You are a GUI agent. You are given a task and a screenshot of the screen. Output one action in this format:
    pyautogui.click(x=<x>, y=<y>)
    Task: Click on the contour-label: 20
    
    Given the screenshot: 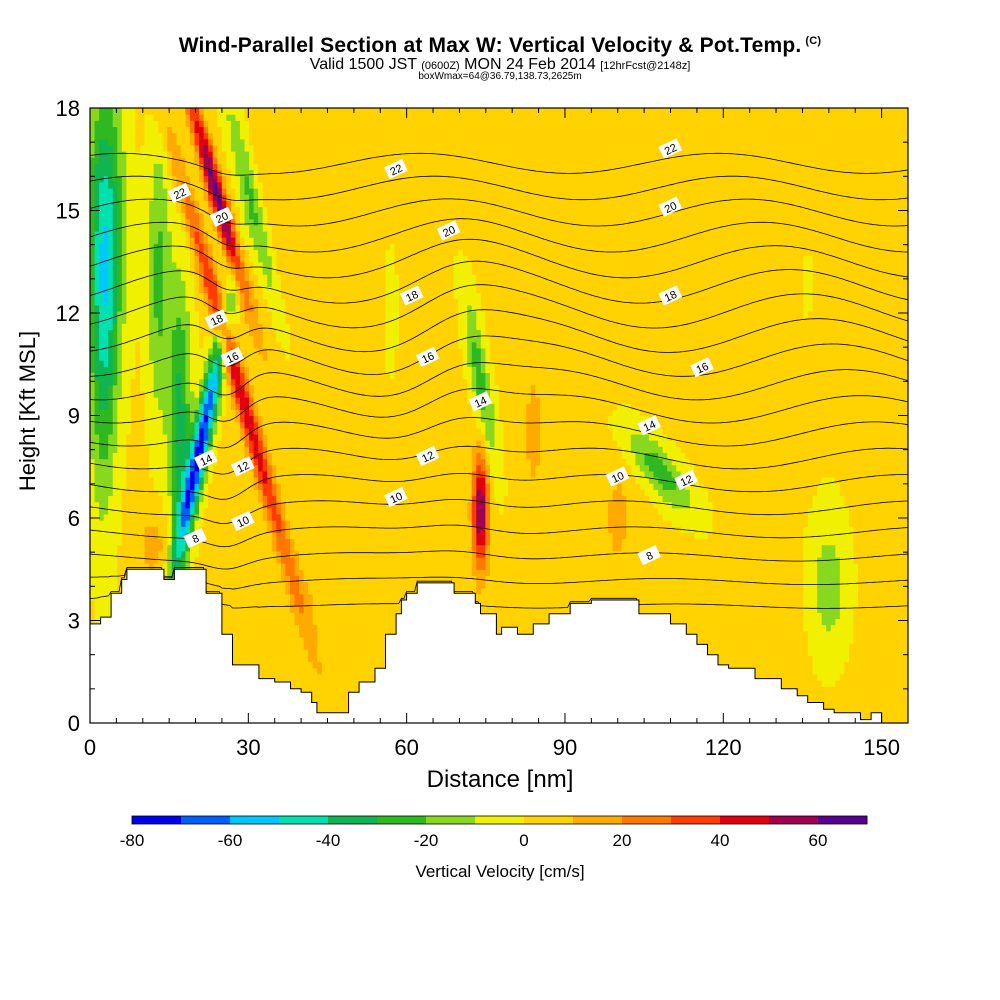 What is the action you would take?
    pyautogui.click(x=448, y=230)
    